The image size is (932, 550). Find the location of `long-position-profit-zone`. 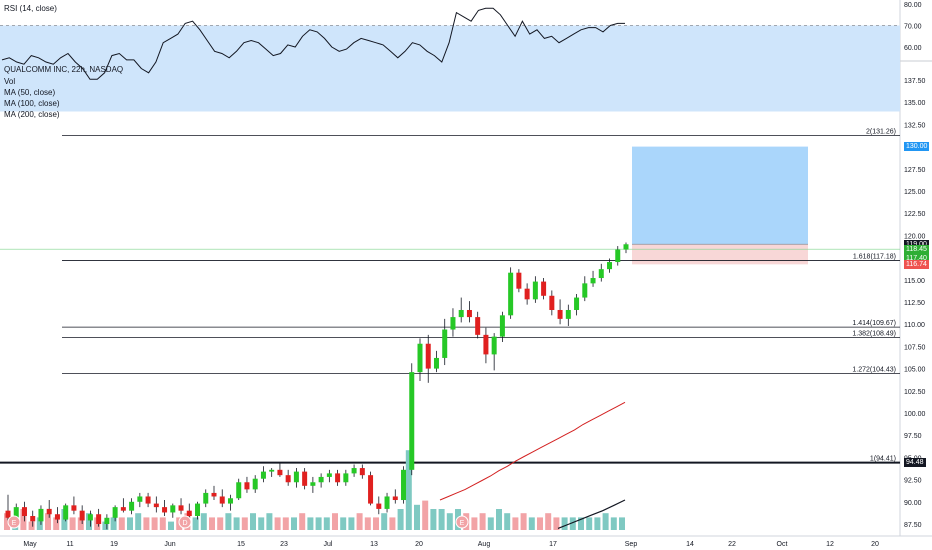

long-position-profit-zone is located at coordinates (720, 195).